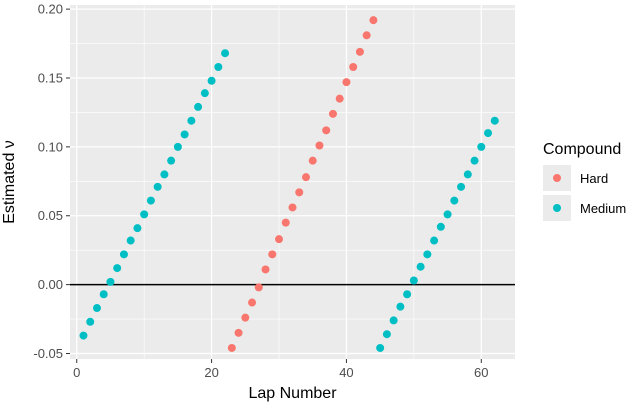 The width and height of the screenshot is (634, 404). What do you see at coordinates (281, 369) in the screenshot?
I see `x-axis-ticks: 0 20 40 60` at bounding box center [281, 369].